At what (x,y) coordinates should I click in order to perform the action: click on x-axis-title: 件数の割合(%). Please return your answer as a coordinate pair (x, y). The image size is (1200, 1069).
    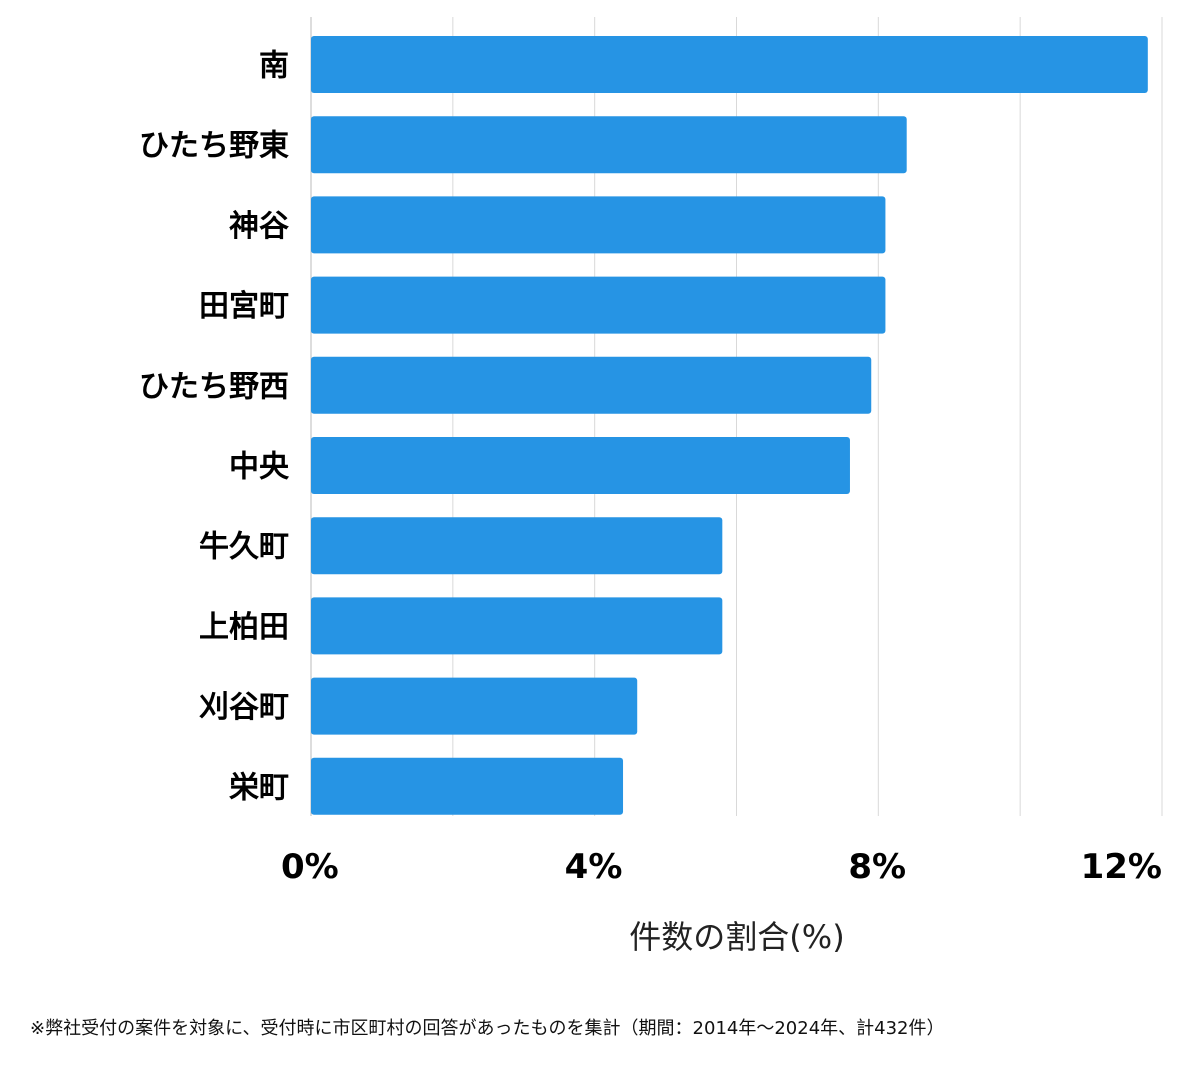
    Looking at the image, I should click on (737, 937).